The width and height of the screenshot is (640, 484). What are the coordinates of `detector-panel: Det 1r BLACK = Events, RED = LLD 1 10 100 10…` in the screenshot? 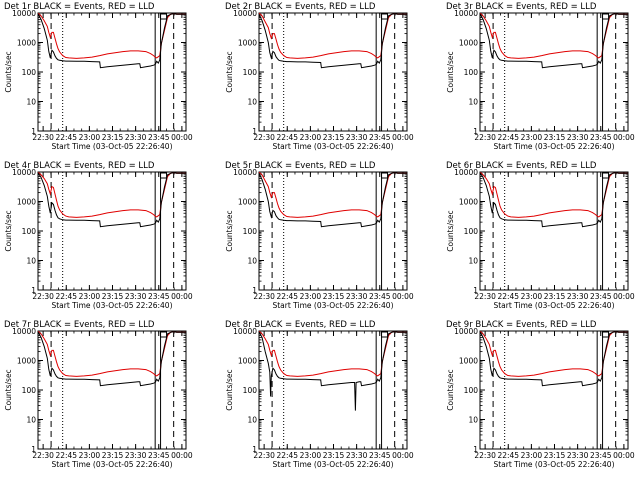 It's located at (98, 76).